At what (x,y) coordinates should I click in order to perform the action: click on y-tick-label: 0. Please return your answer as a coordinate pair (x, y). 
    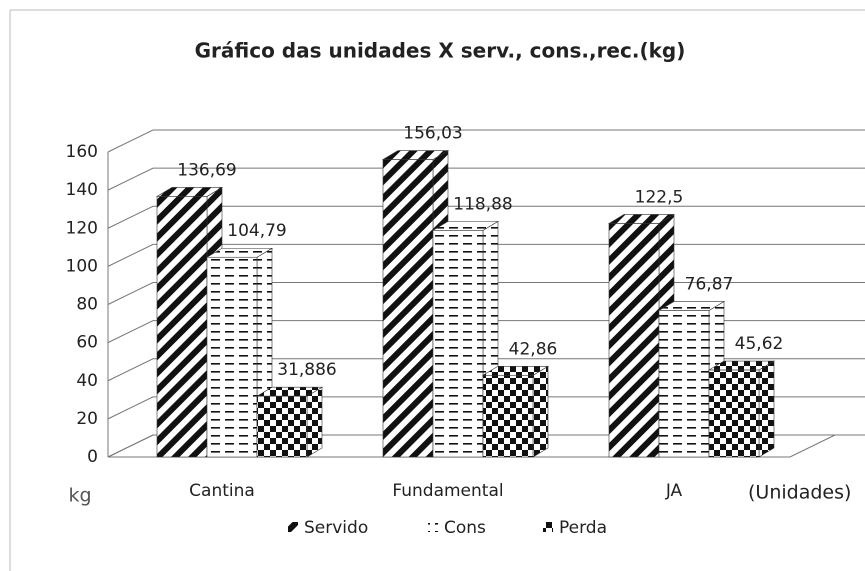
    Looking at the image, I should click on (92, 457).